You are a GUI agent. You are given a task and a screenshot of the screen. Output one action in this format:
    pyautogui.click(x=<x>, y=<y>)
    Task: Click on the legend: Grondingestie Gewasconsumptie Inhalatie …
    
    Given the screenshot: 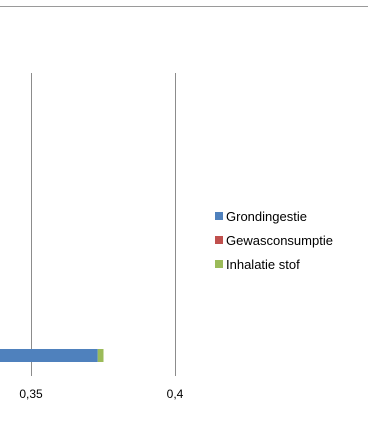 What is the action you would take?
    pyautogui.click(x=274, y=244)
    